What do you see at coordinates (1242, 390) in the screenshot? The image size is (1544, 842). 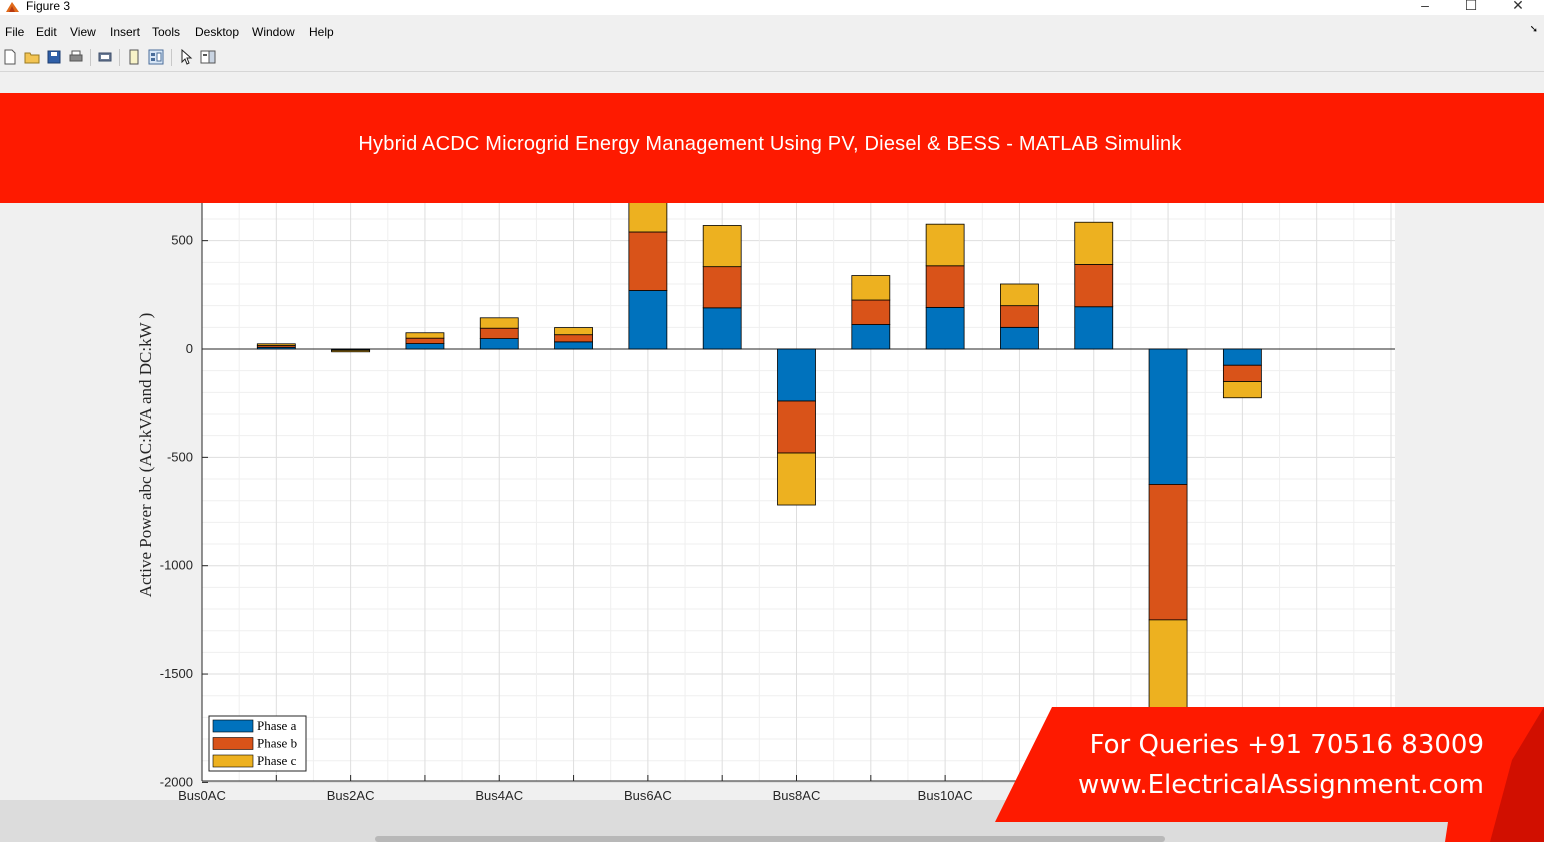 I see `bar-bus14ac-phase-c` at bounding box center [1242, 390].